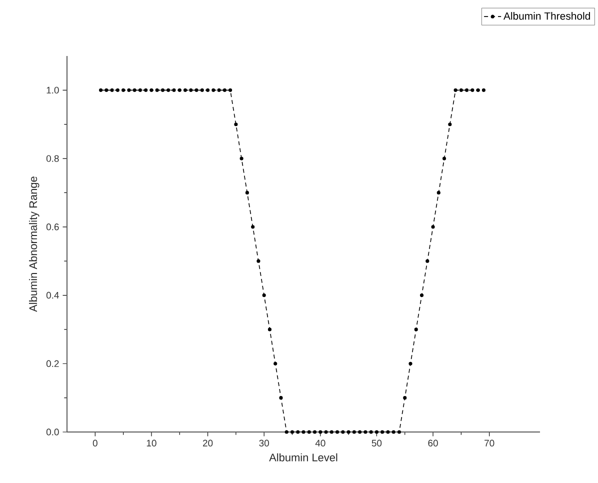 This screenshot has height=483, width=598. I want to click on x-tick-label: 40, so click(320, 443).